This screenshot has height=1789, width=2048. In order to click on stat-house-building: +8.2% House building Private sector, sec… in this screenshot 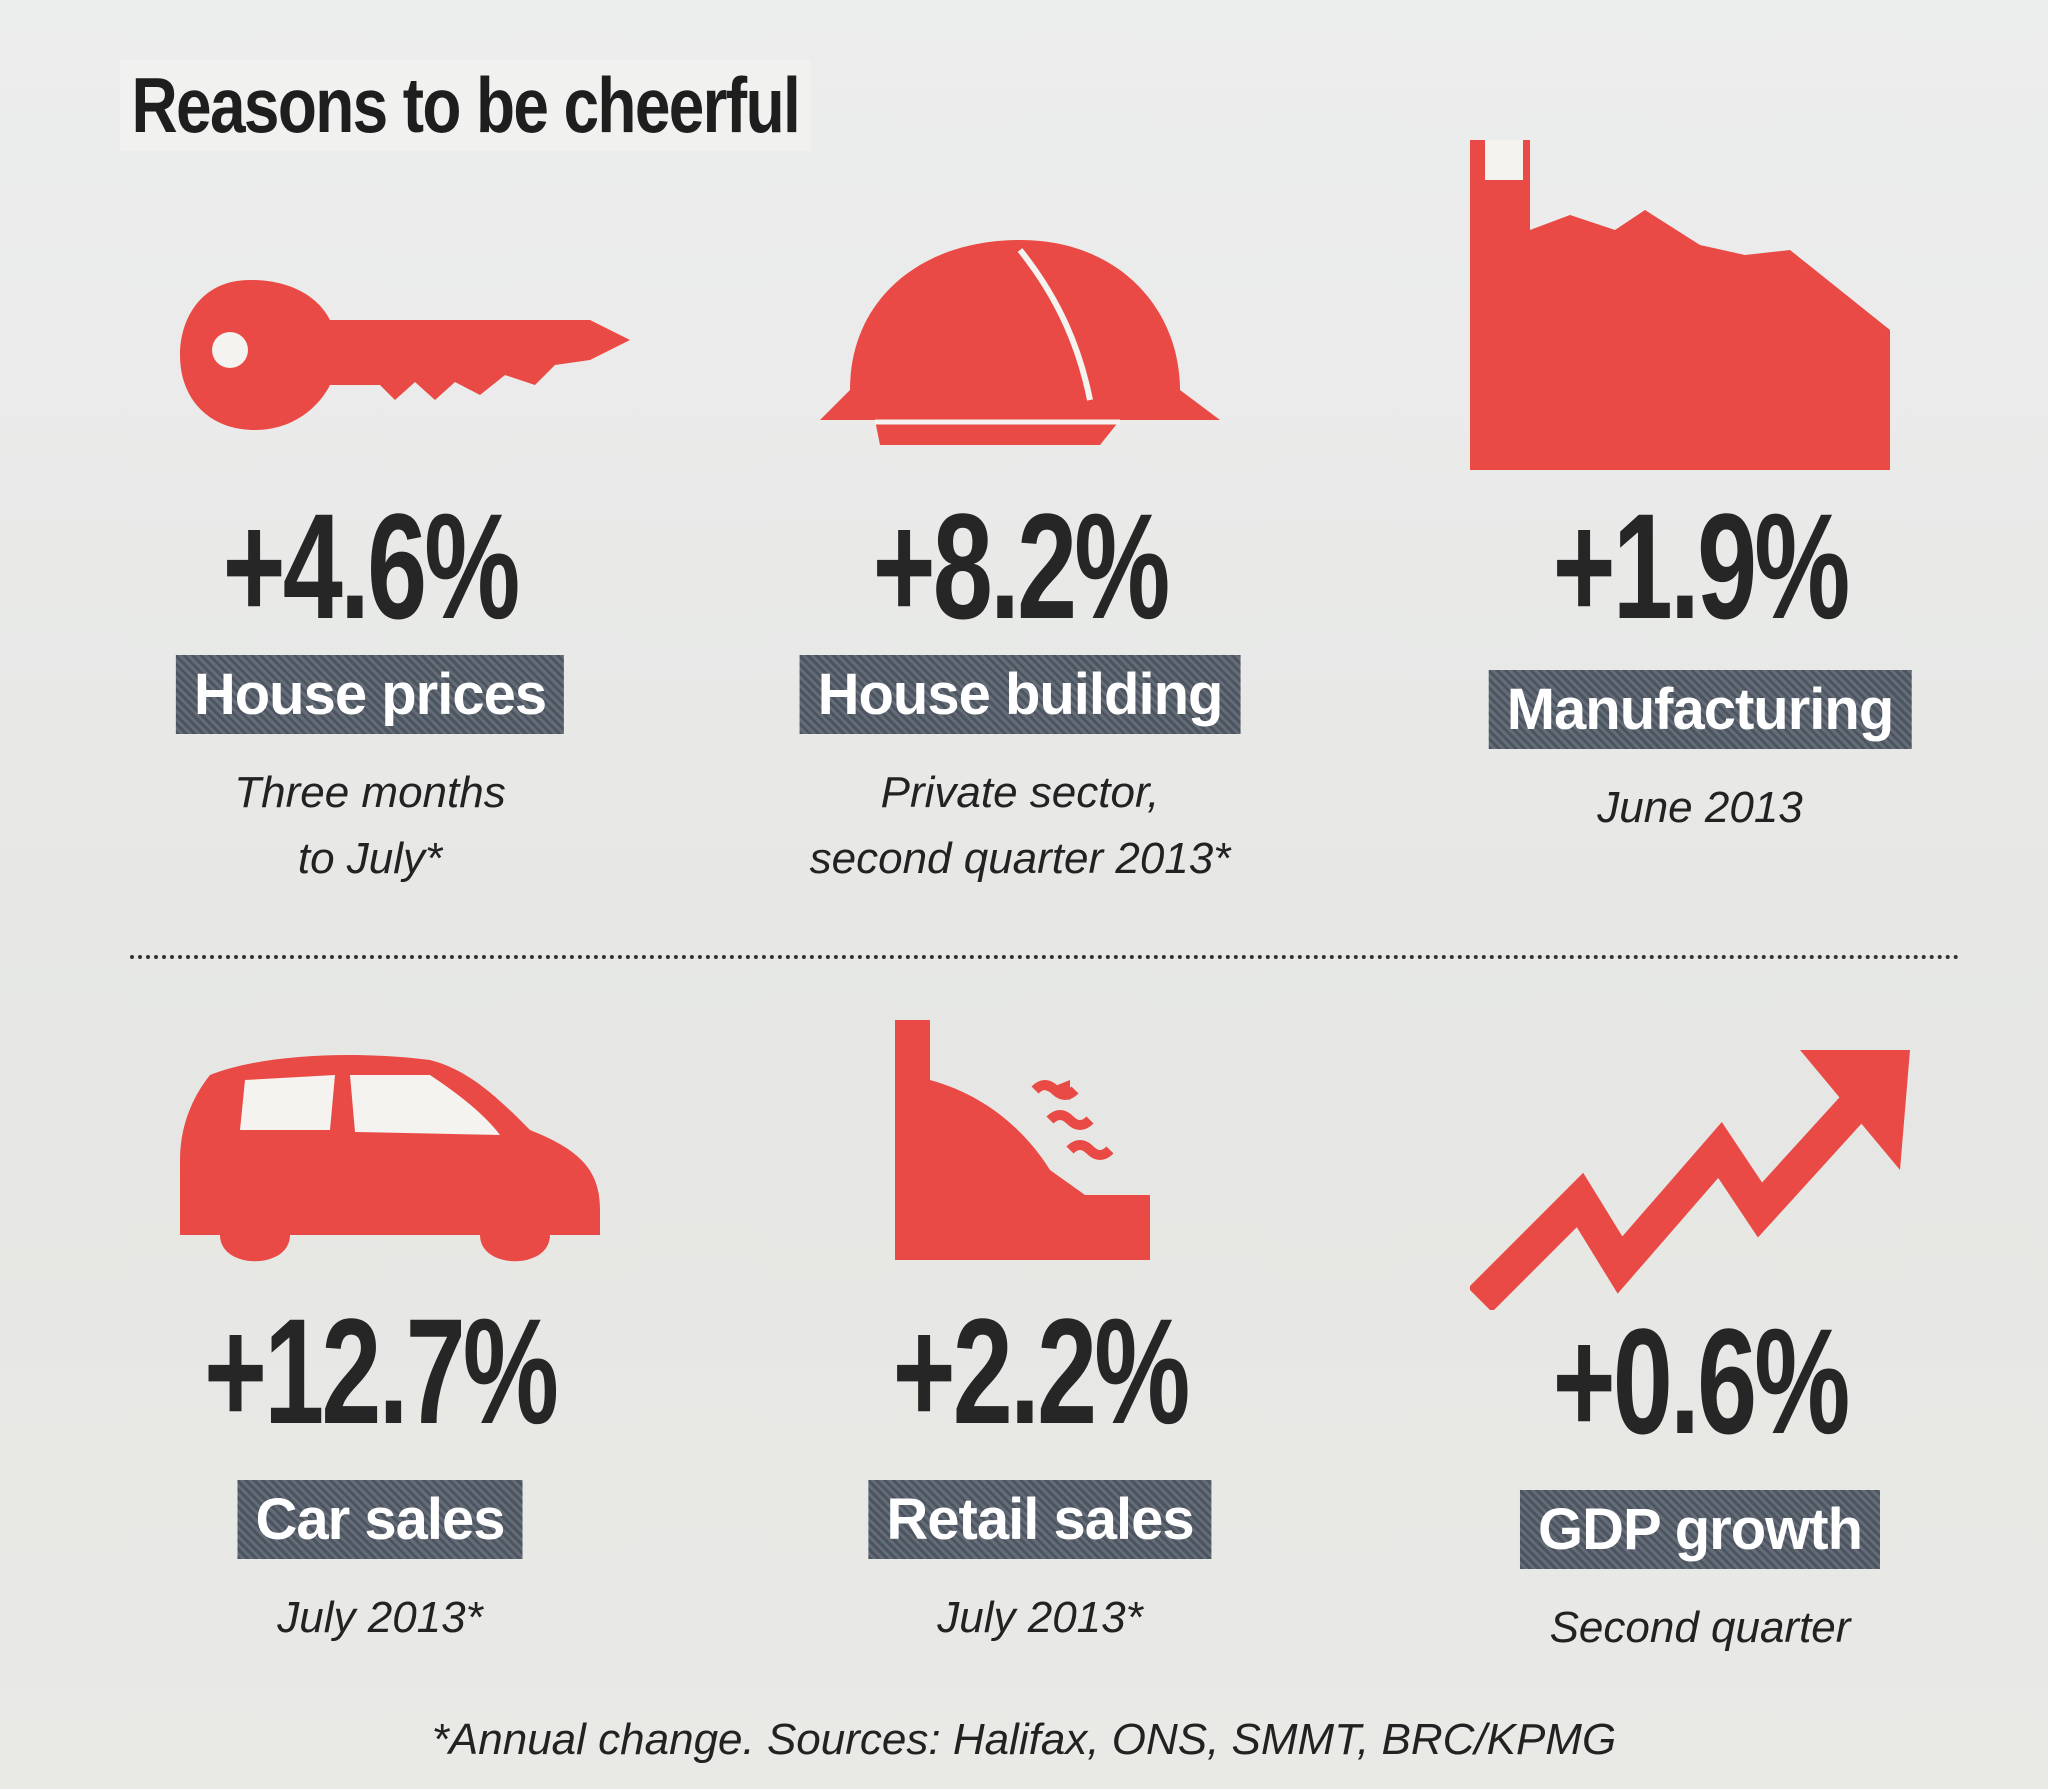, I will do `click(1020, 590)`.